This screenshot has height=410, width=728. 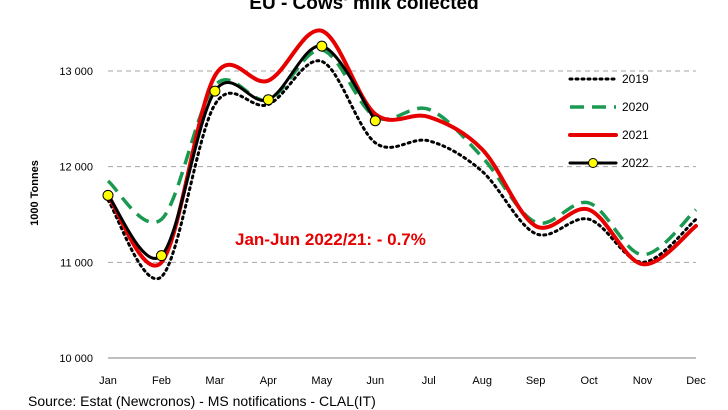 What do you see at coordinates (635, 107) in the screenshot?
I see `legend-label-2020: 2020` at bounding box center [635, 107].